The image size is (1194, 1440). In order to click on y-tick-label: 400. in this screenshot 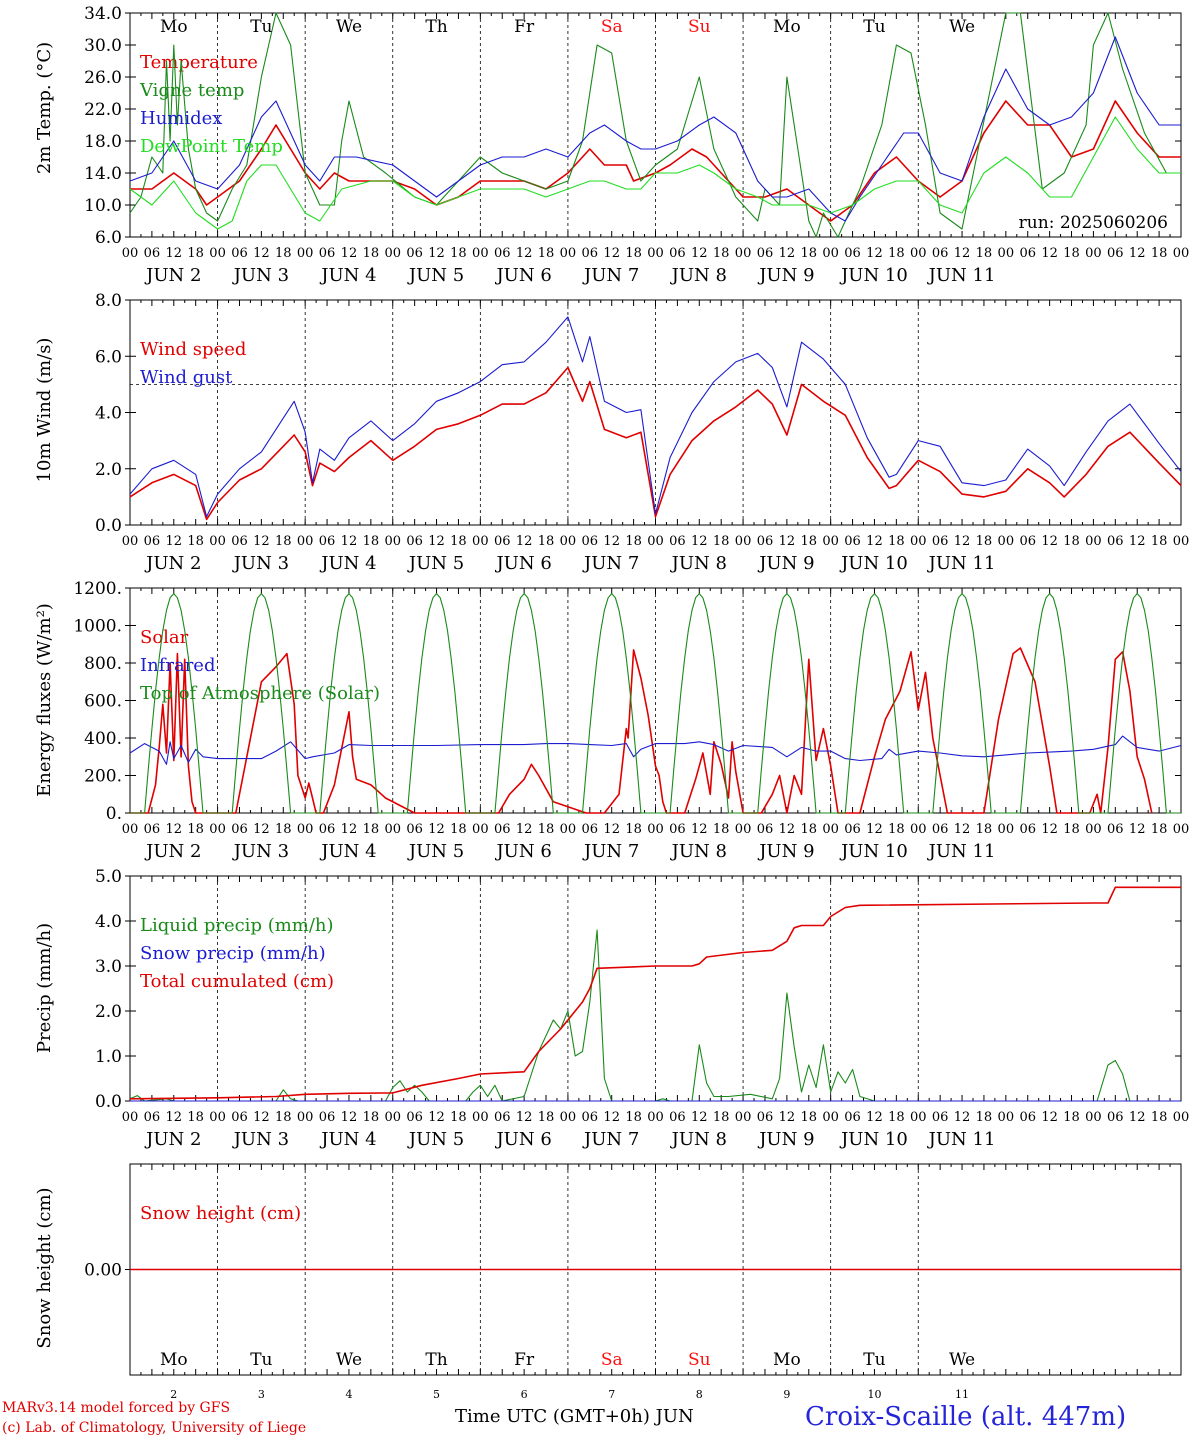, I will do `click(103, 739)`.